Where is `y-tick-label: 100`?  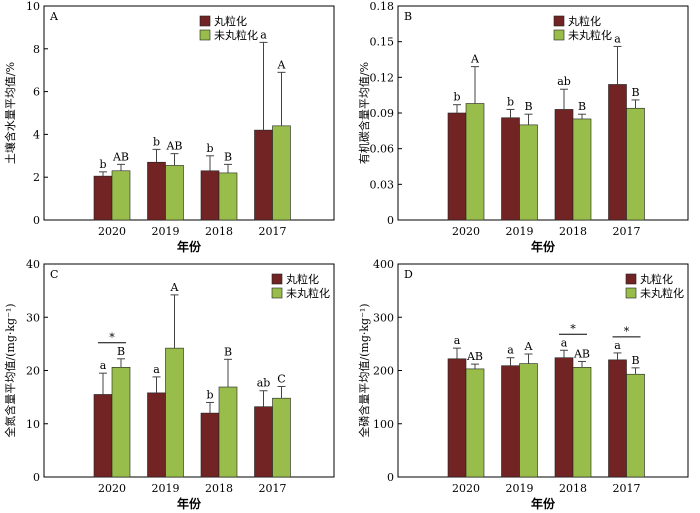
y-tick-label: 100 is located at coordinates (383, 424).